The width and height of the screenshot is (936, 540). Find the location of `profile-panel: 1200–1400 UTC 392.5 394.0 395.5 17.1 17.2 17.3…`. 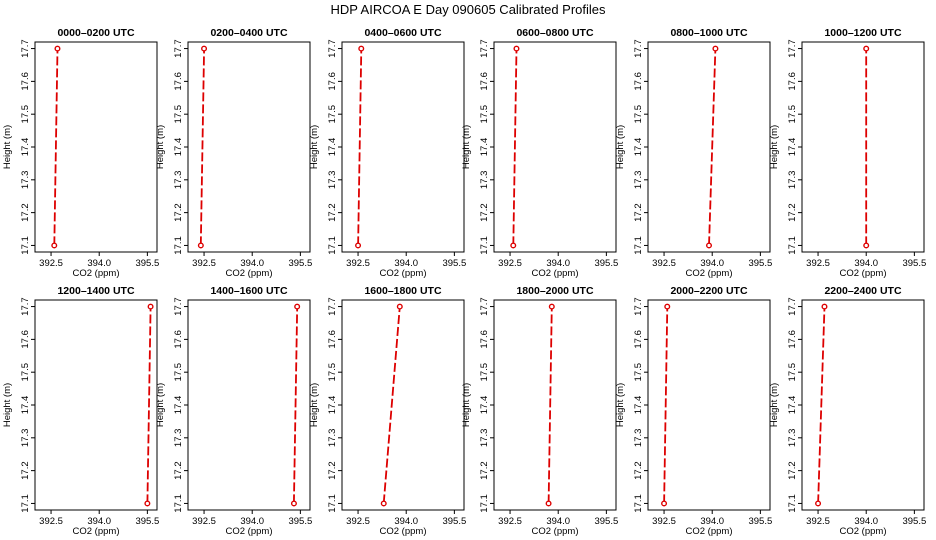

profile-panel: 1200–1400 UTC 392.5 394.0 395.5 17.1 17.2 17.3… is located at coordinates (80, 411).